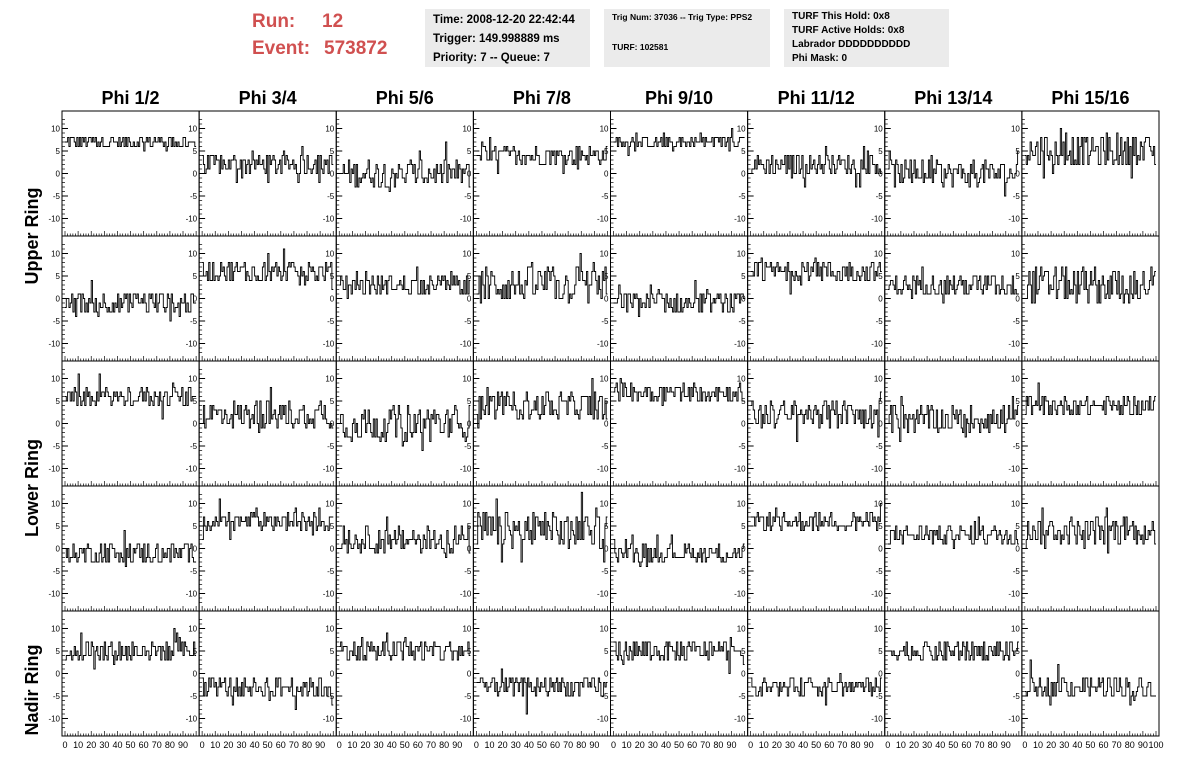 The image size is (1196, 772). What do you see at coordinates (555, 745) in the screenshot?
I see `x-tick-label: 60` at bounding box center [555, 745].